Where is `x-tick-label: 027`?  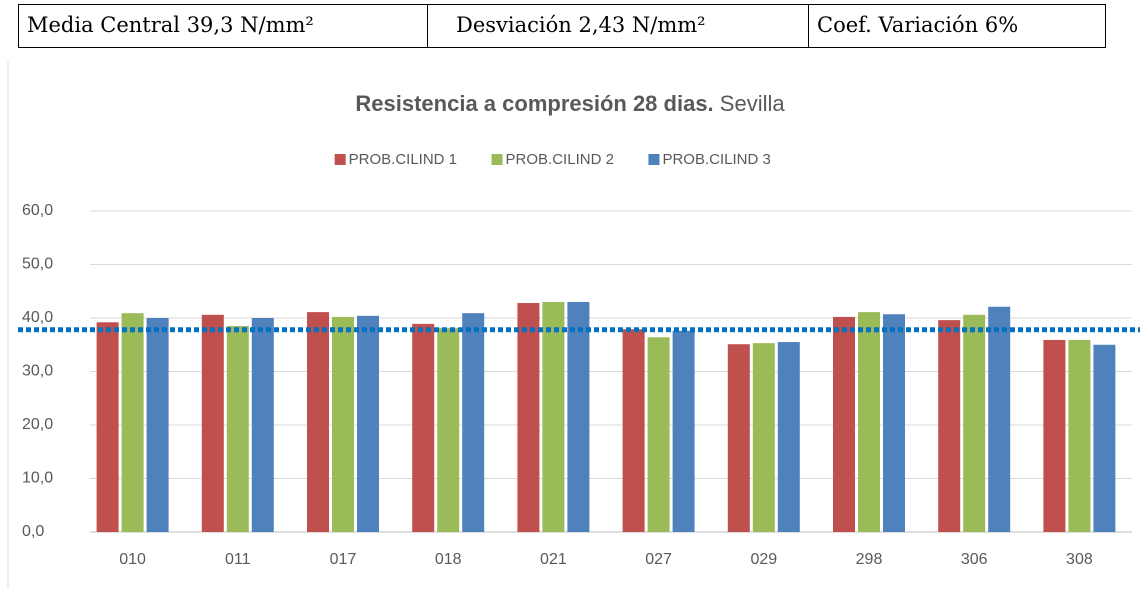
x-tick-label: 027 is located at coordinates (658, 559).